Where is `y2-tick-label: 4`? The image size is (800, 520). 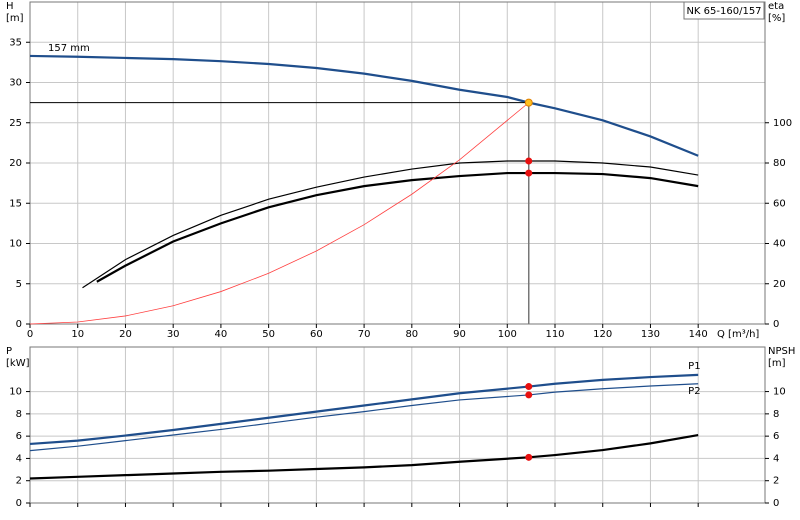 y2-tick-label: 4 is located at coordinates (776, 458).